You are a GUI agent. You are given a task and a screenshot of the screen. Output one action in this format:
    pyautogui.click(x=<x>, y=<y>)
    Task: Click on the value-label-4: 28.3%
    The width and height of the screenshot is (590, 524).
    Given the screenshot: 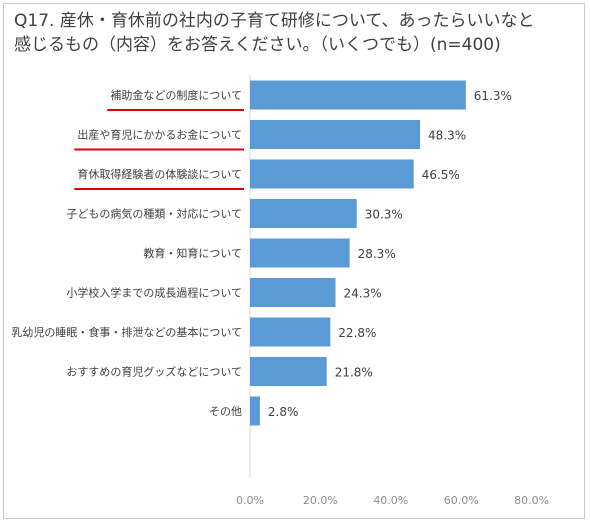 What is the action you would take?
    pyautogui.click(x=377, y=254)
    